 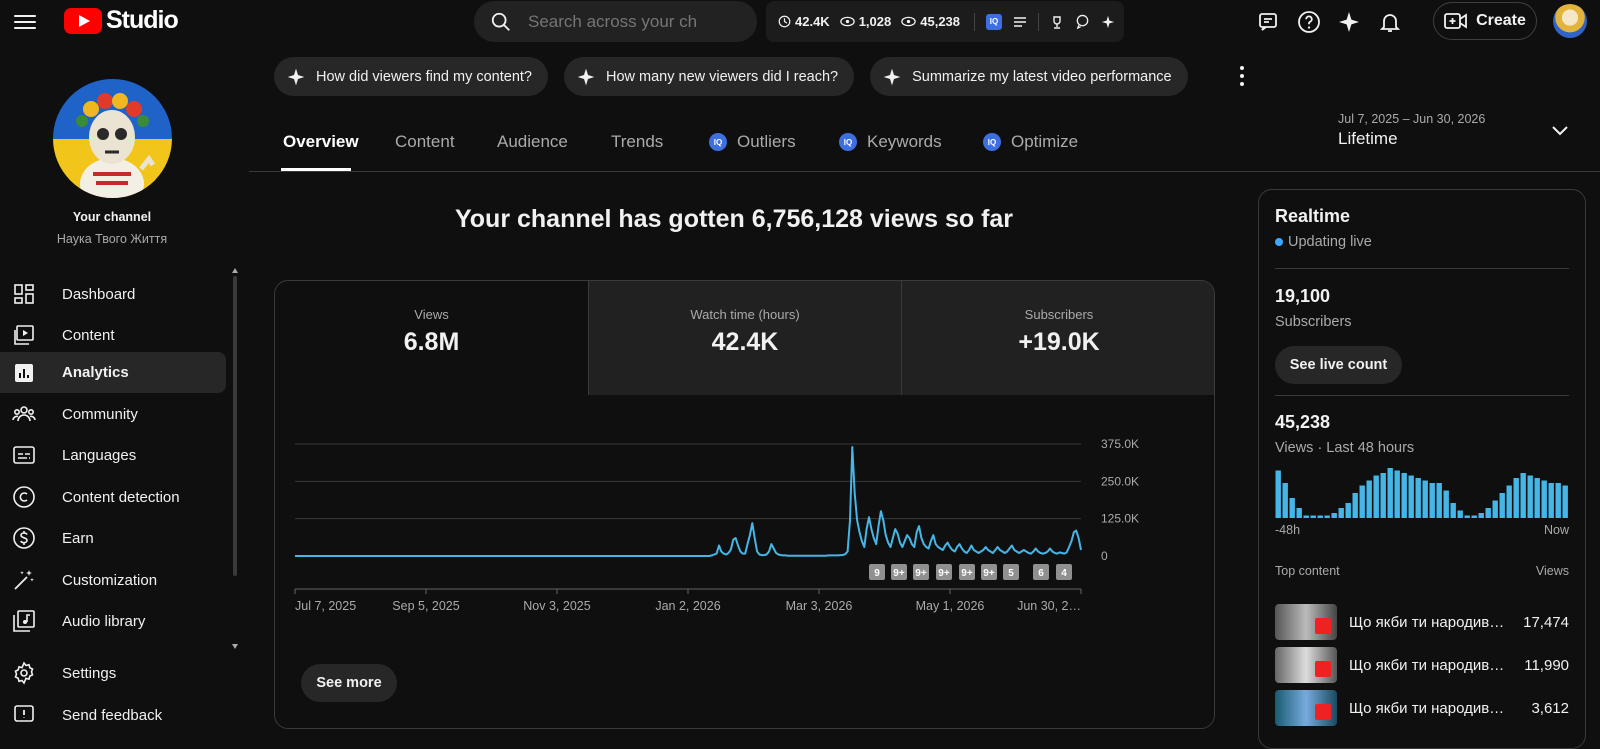 I want to click on realtime-bar-chart, so click(x=1422, y=492).